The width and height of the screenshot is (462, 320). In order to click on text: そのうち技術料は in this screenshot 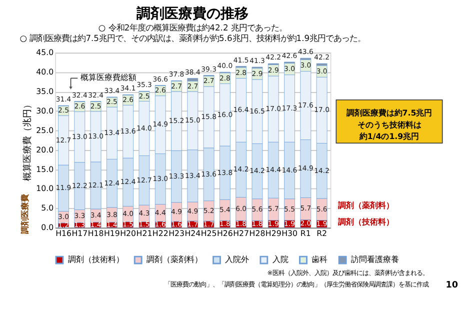, I will do `click(389, 125)`.